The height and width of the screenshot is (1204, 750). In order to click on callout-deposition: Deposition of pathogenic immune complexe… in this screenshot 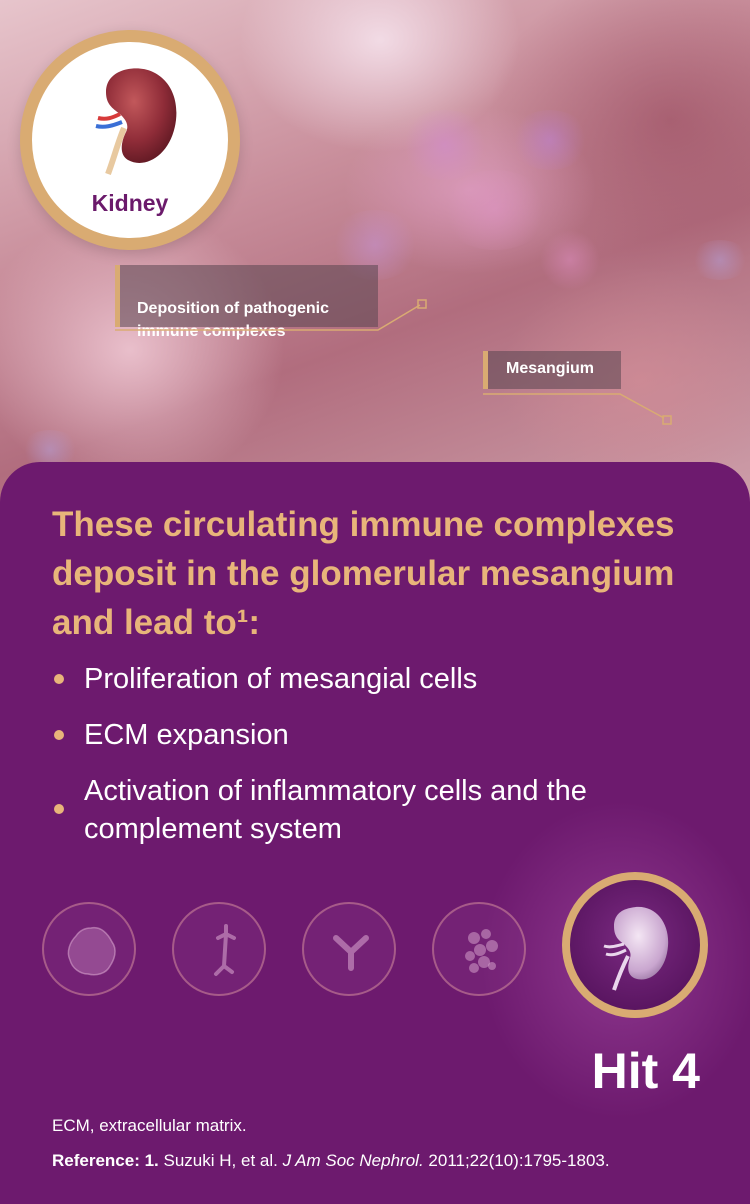, I will do `click(246, 302)`.